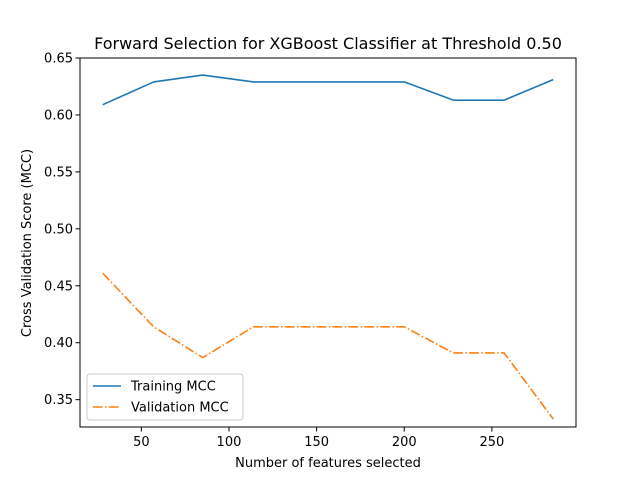 The height and width of the screenshot is (480, 640). I want to click on x-axis: 50 100 150 200 250, so click(318, 438).